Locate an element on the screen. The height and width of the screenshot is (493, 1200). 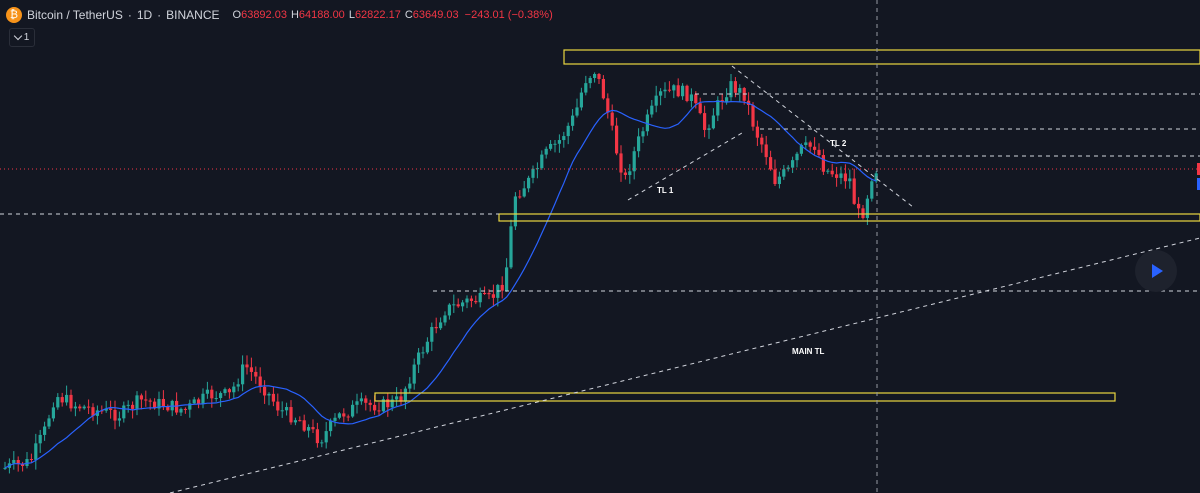
bitcoin-logo-icon is located at coordinates (14, 15).